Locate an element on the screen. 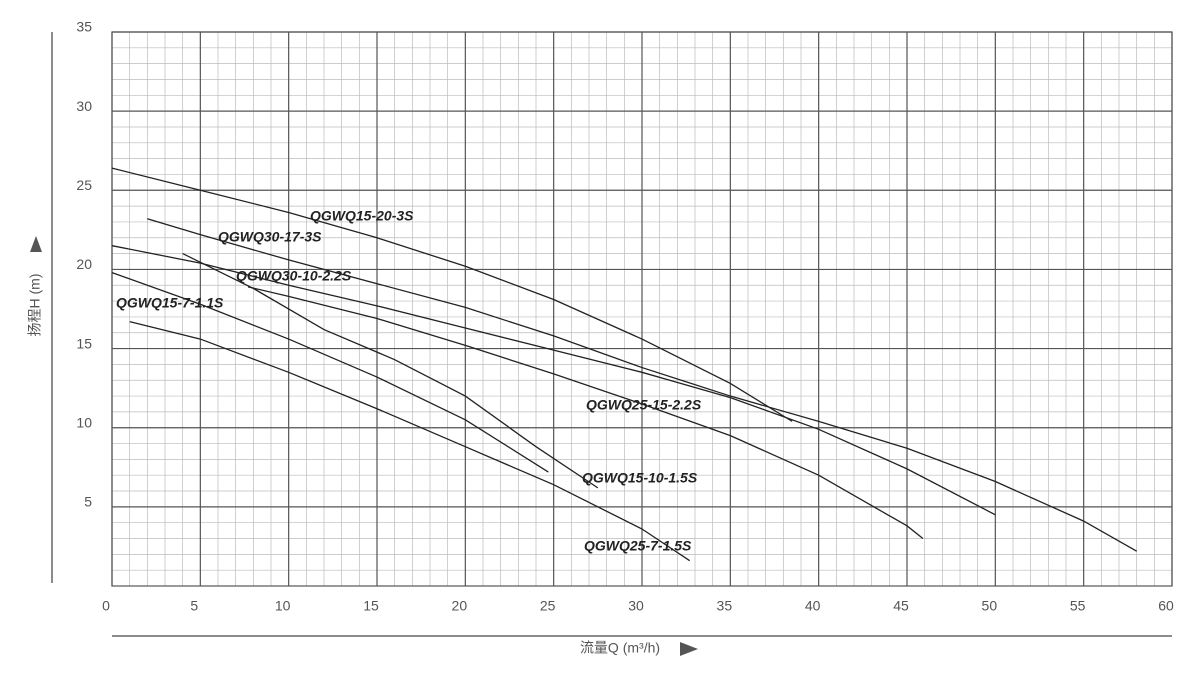 Image resolution: width=1193 pixels, height=690 pixels. curve-label: QGWQ30-17-3S is located at coordinates (270, 237).